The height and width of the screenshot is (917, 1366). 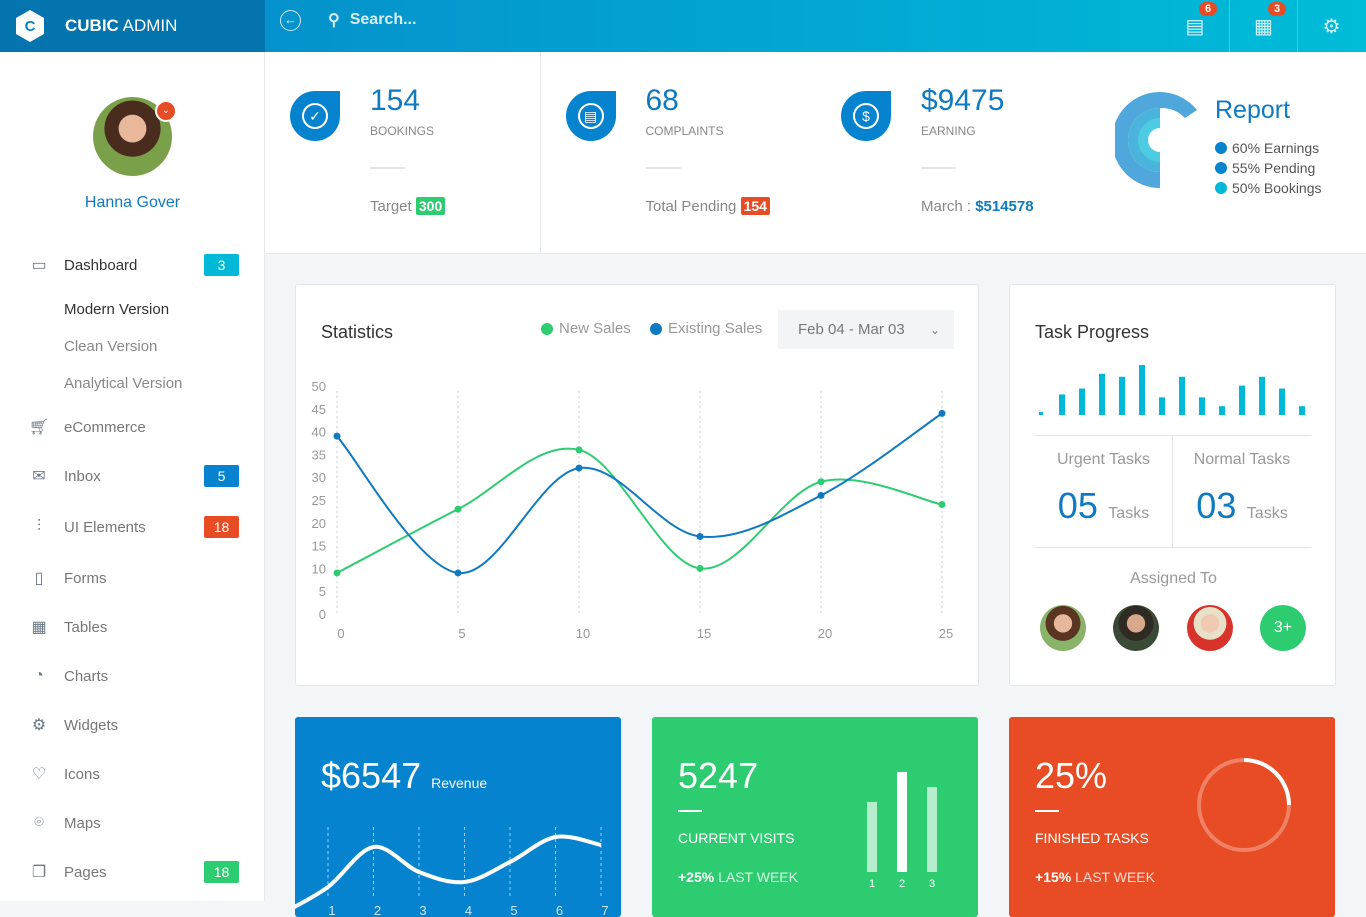 I want to click on revenue-line, so click(x=448, y=871).